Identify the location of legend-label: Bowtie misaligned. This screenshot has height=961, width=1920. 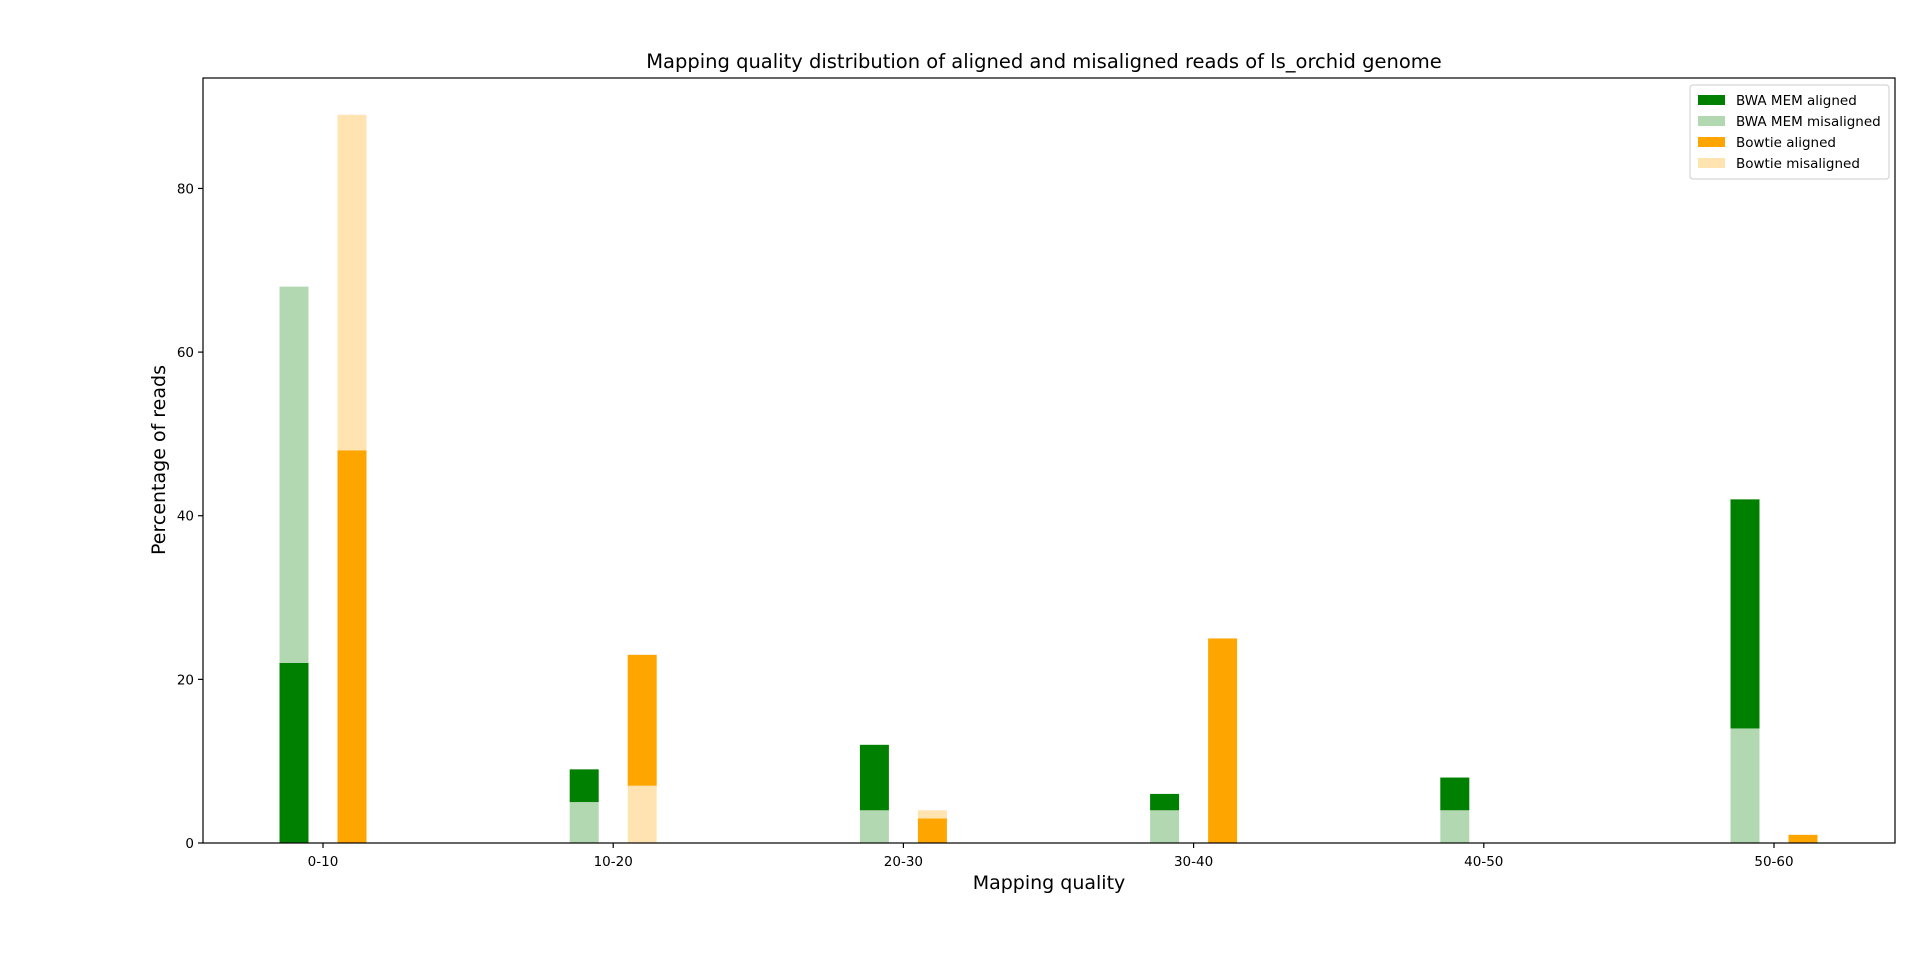
(1798, 164).